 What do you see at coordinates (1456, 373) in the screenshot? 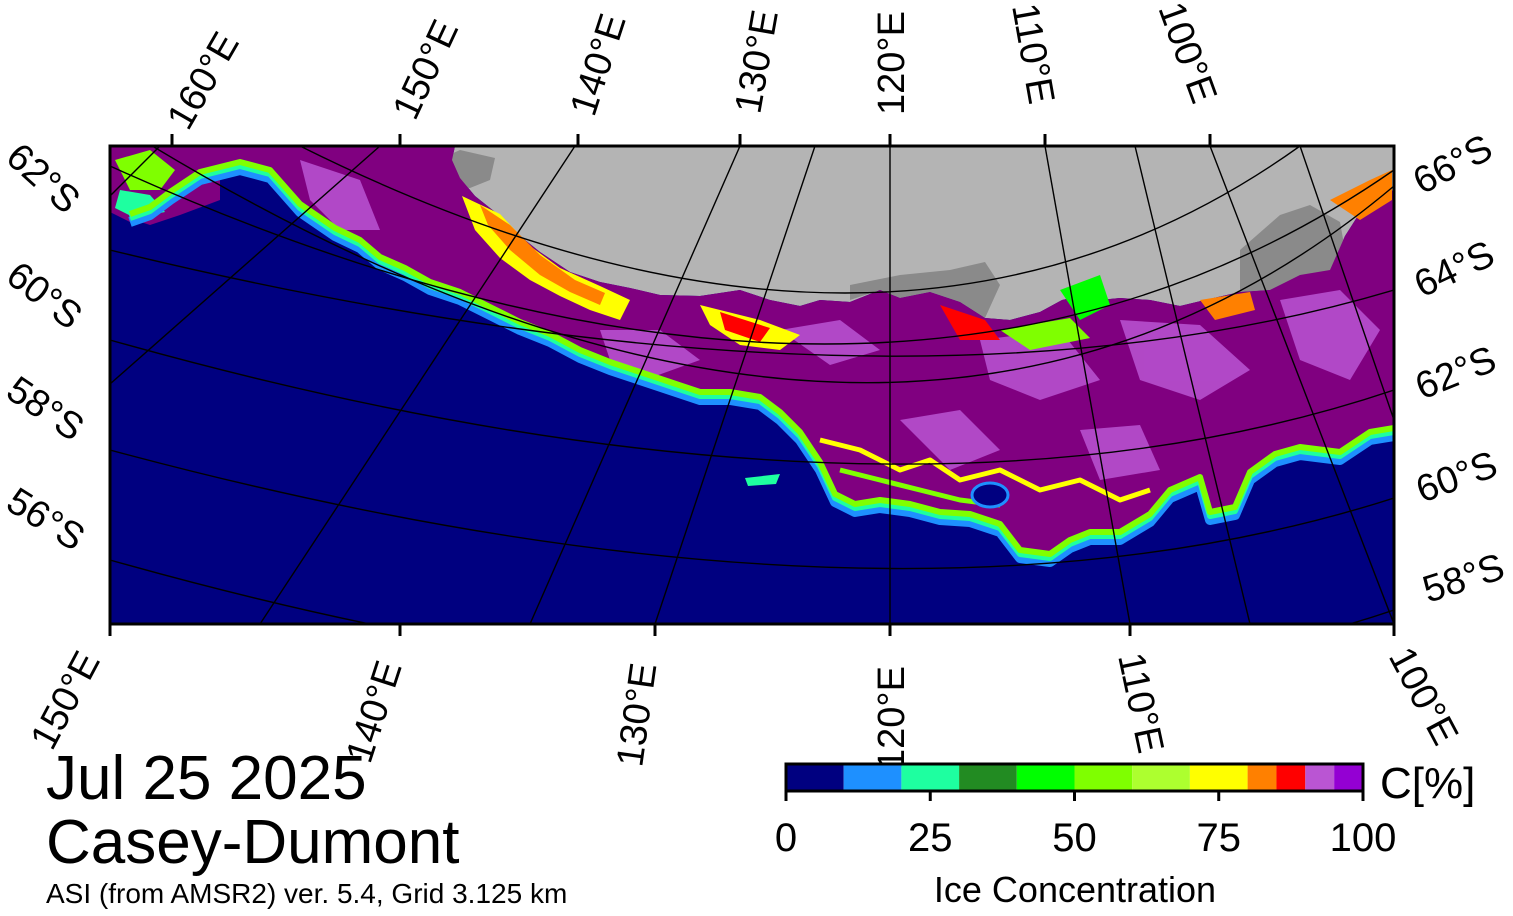
I see `right-lat-label-2: 62°S` at bounding box center [1456, 373].